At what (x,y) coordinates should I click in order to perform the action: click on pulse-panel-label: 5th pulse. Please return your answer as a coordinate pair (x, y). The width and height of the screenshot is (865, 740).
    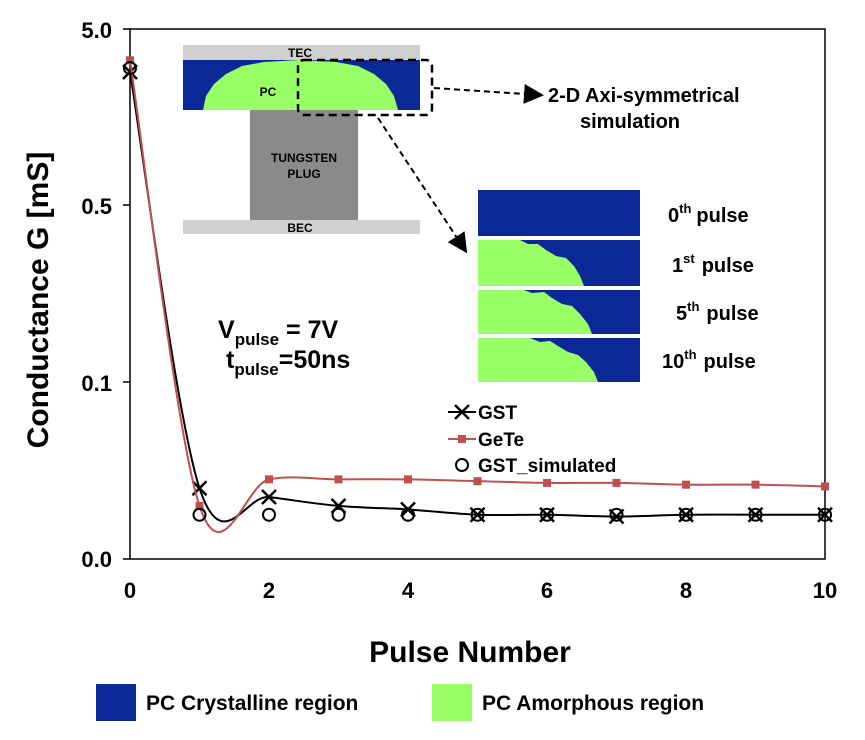
    Looking at the image, I should click on (717, 312).